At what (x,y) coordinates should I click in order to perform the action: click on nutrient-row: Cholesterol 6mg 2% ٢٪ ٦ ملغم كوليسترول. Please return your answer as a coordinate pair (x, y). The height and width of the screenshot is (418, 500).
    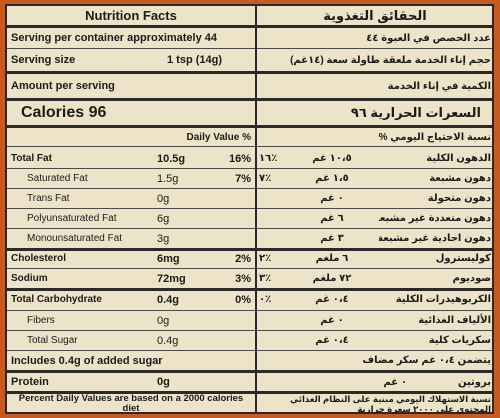
    Looking at the image, I should click on (249, 259).